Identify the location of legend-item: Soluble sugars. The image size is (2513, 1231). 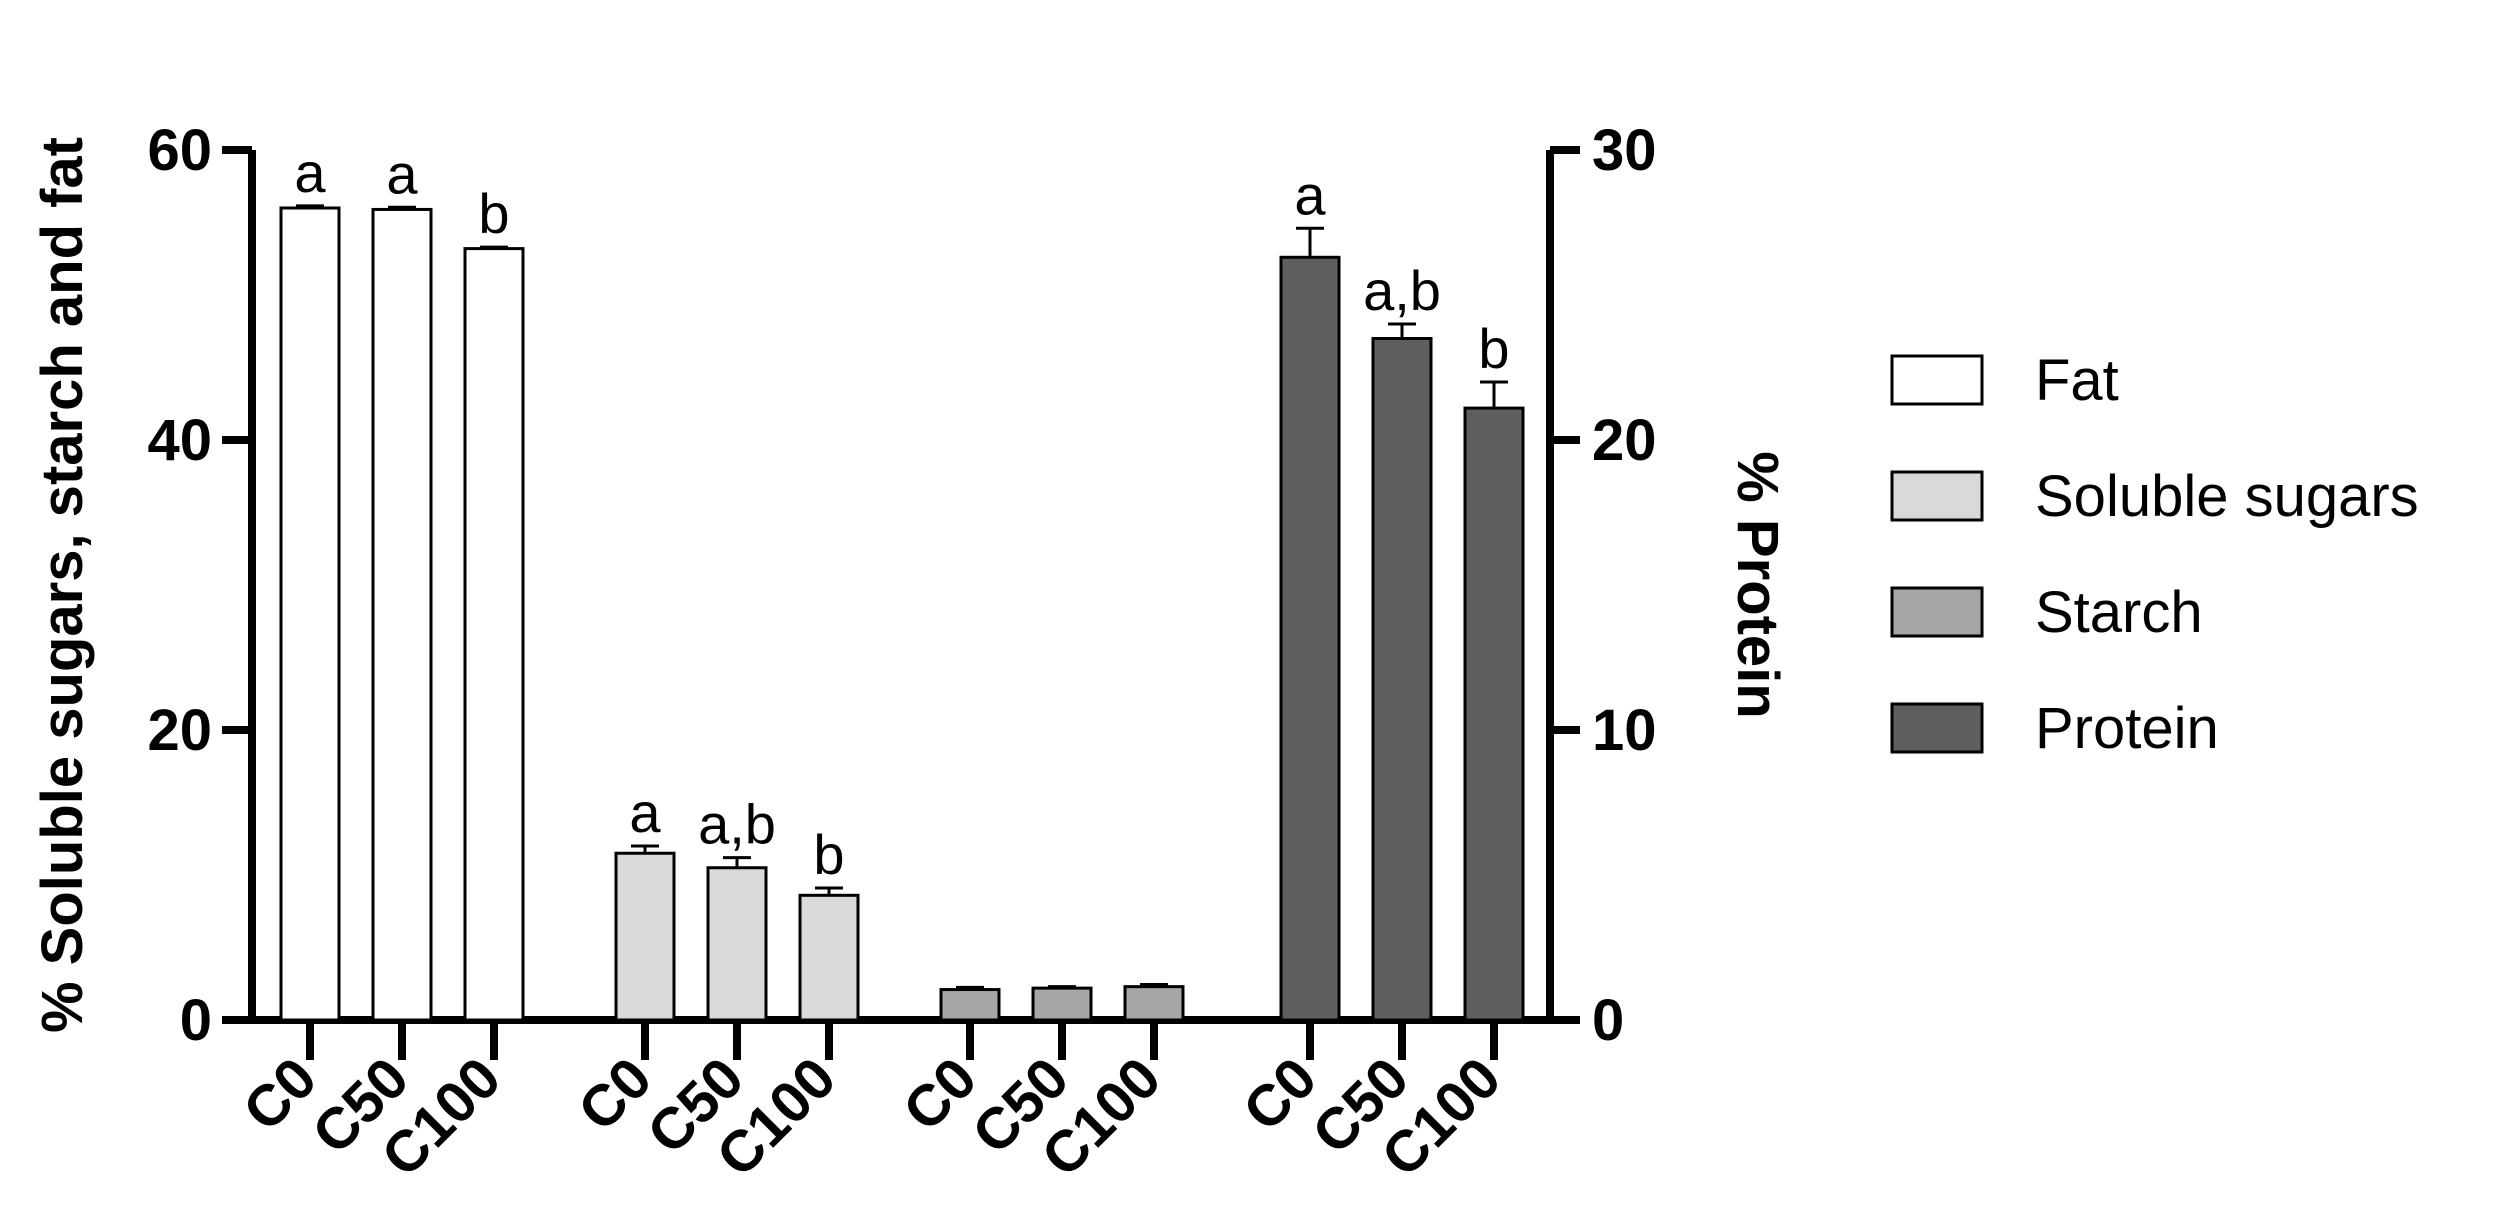
(2154, 496).